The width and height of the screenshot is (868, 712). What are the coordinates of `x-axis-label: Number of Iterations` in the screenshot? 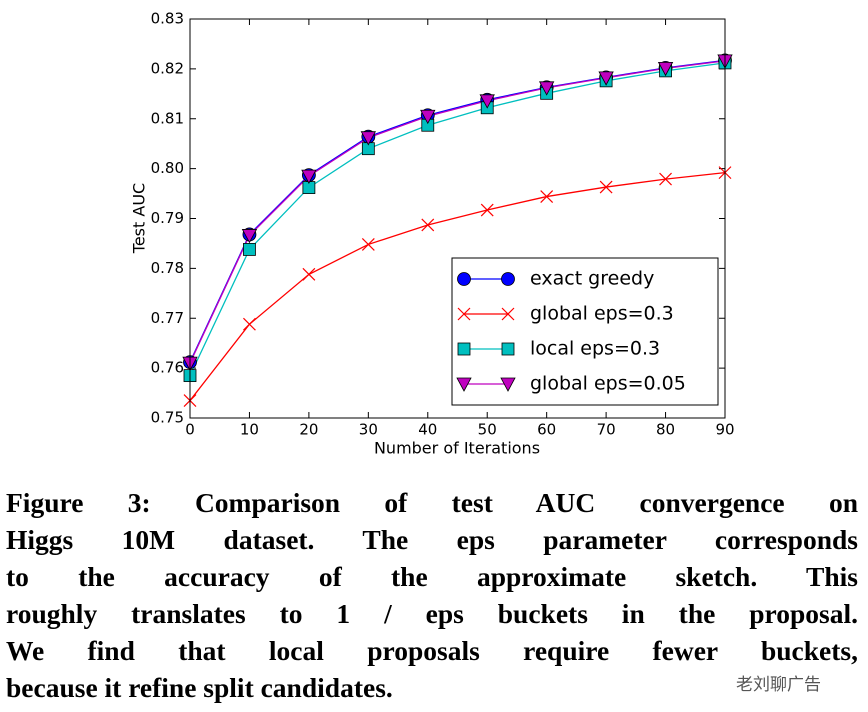 It's located at (457, 448).